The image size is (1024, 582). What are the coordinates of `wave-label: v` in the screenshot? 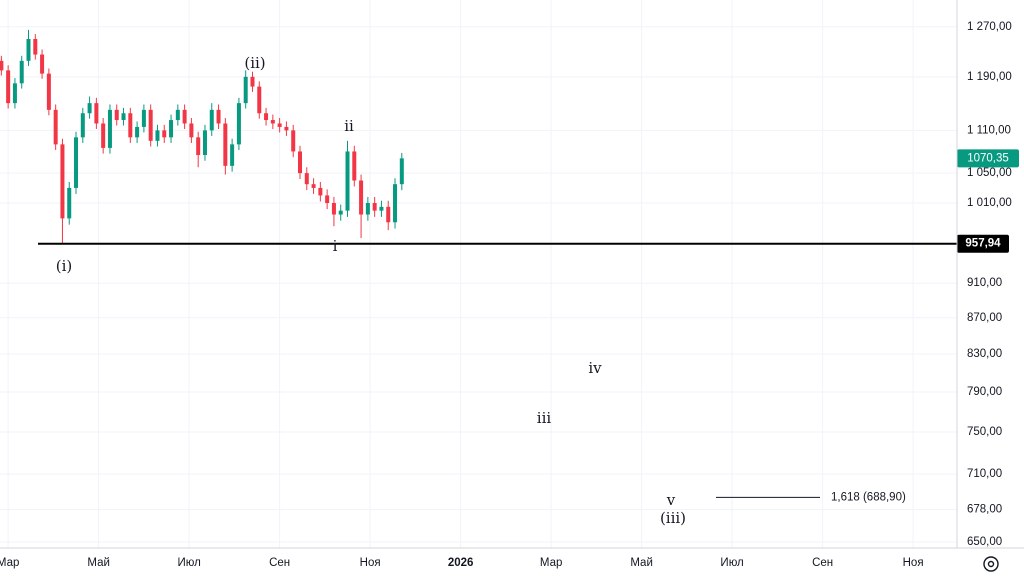 It's located at (671, 500).